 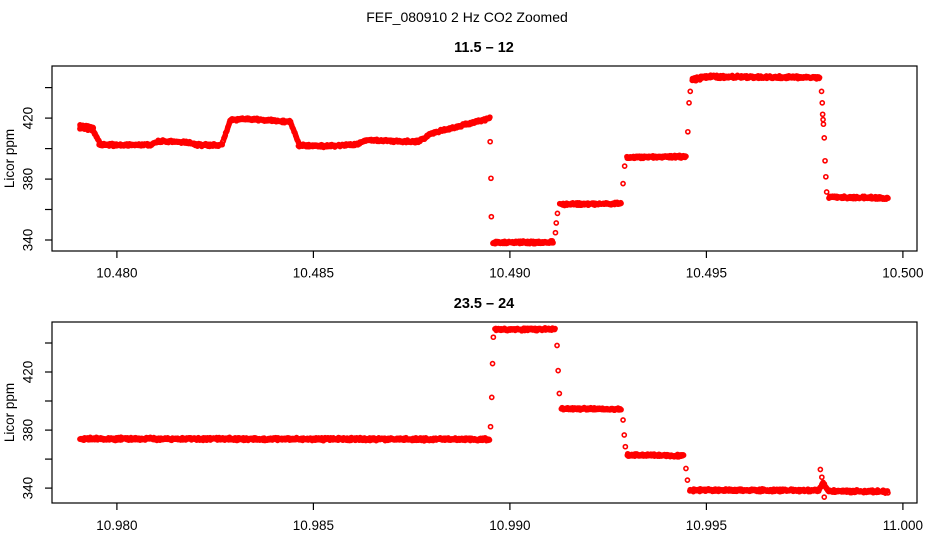 I want to click on figure-title: FEF_080910 2 Hz CO2 Zoomed, so click(x=467, y=17).